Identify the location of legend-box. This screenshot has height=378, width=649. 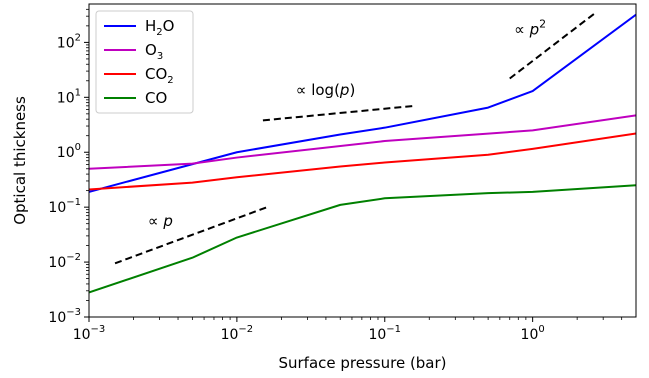
(144, 62).